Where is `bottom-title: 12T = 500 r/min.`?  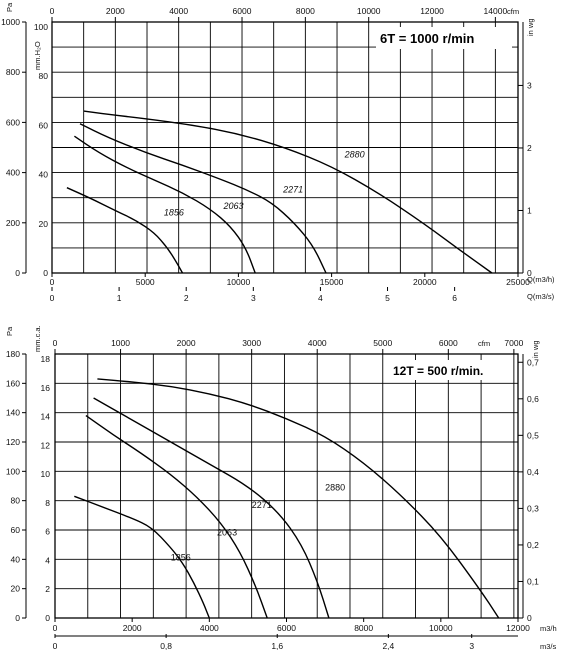
bottom-title: 12T = 500 r/min. is located at coordinates (438, 371).